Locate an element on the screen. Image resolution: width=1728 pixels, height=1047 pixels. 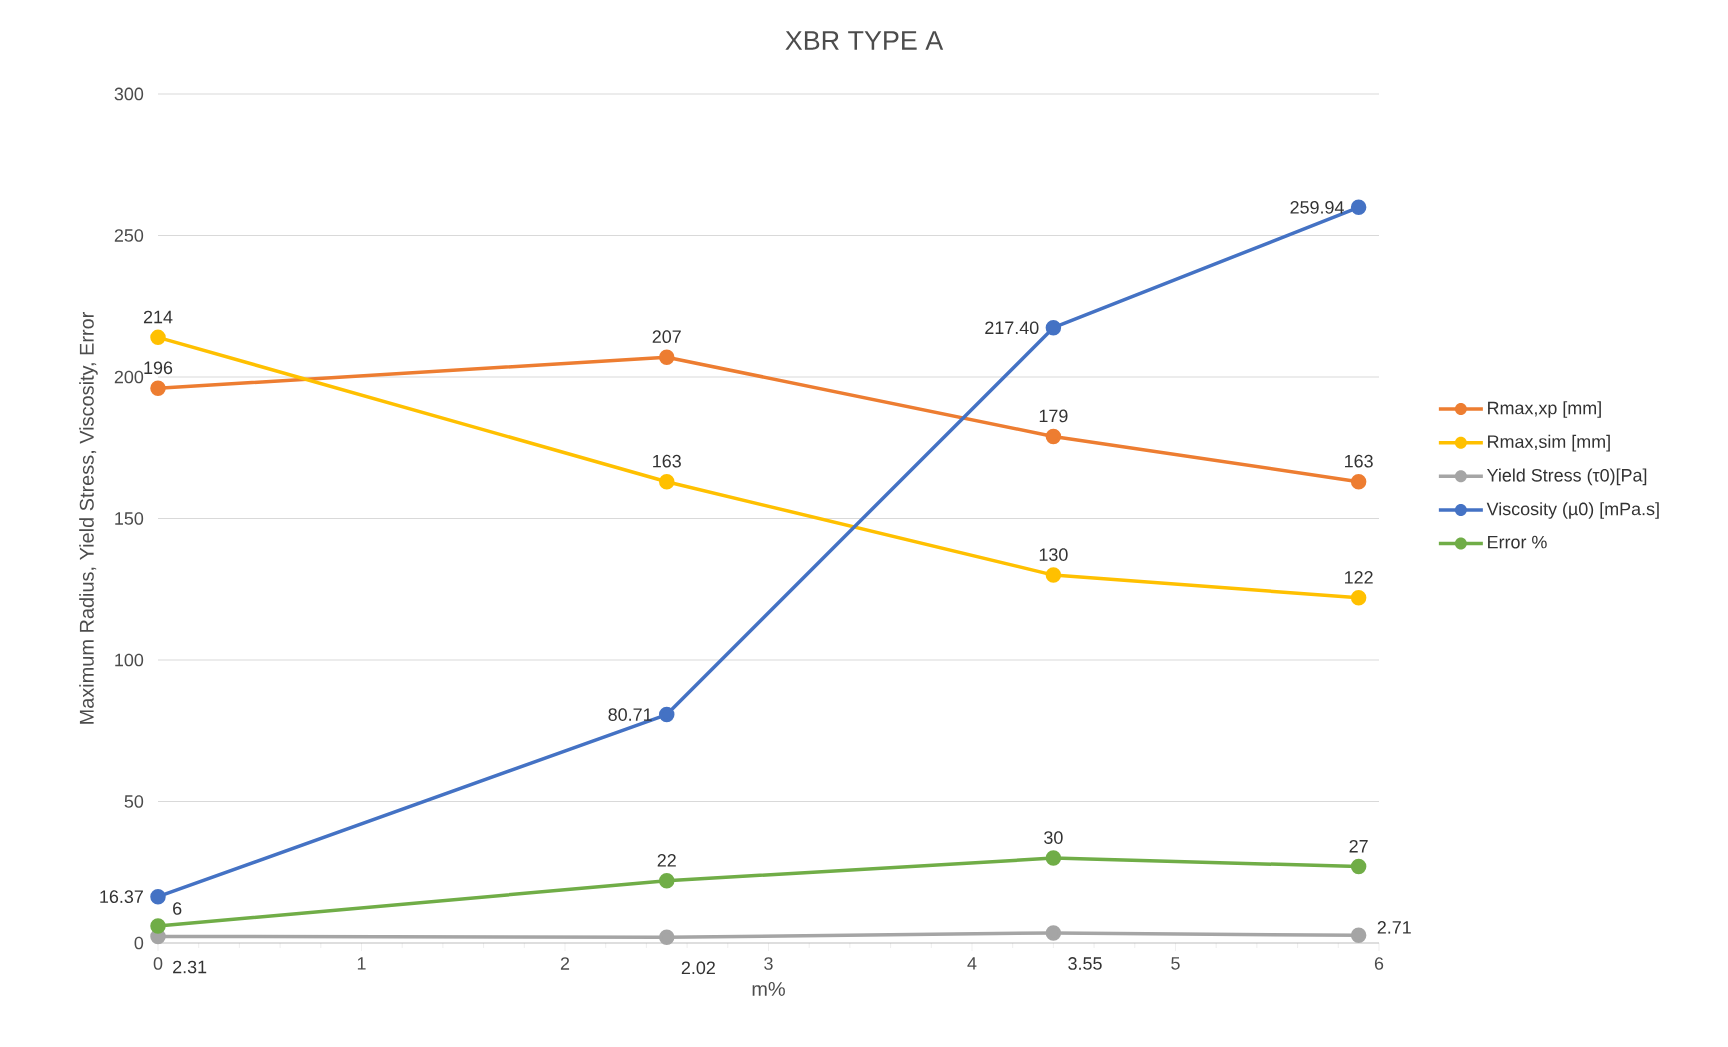
data-label: 196 is located at coordinates (158, 368).